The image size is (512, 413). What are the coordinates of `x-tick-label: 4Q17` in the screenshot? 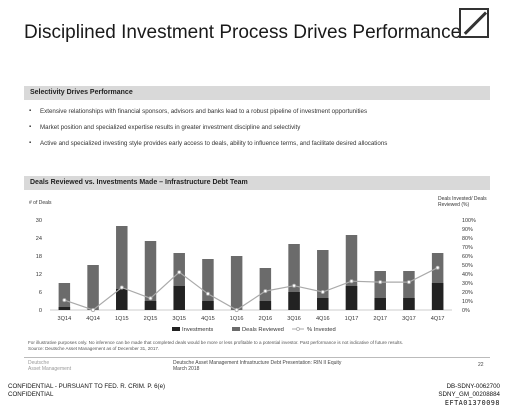 It's located at (438, 319).